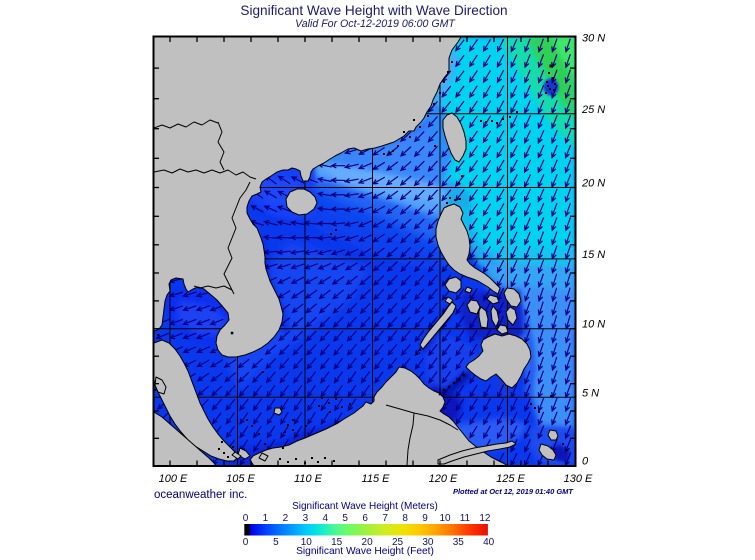 The image size is (755, 560). What do you see at coordinates (286, 518) in the screenshot?
I see `svg-text: 2` at bounding box center [286, 518].